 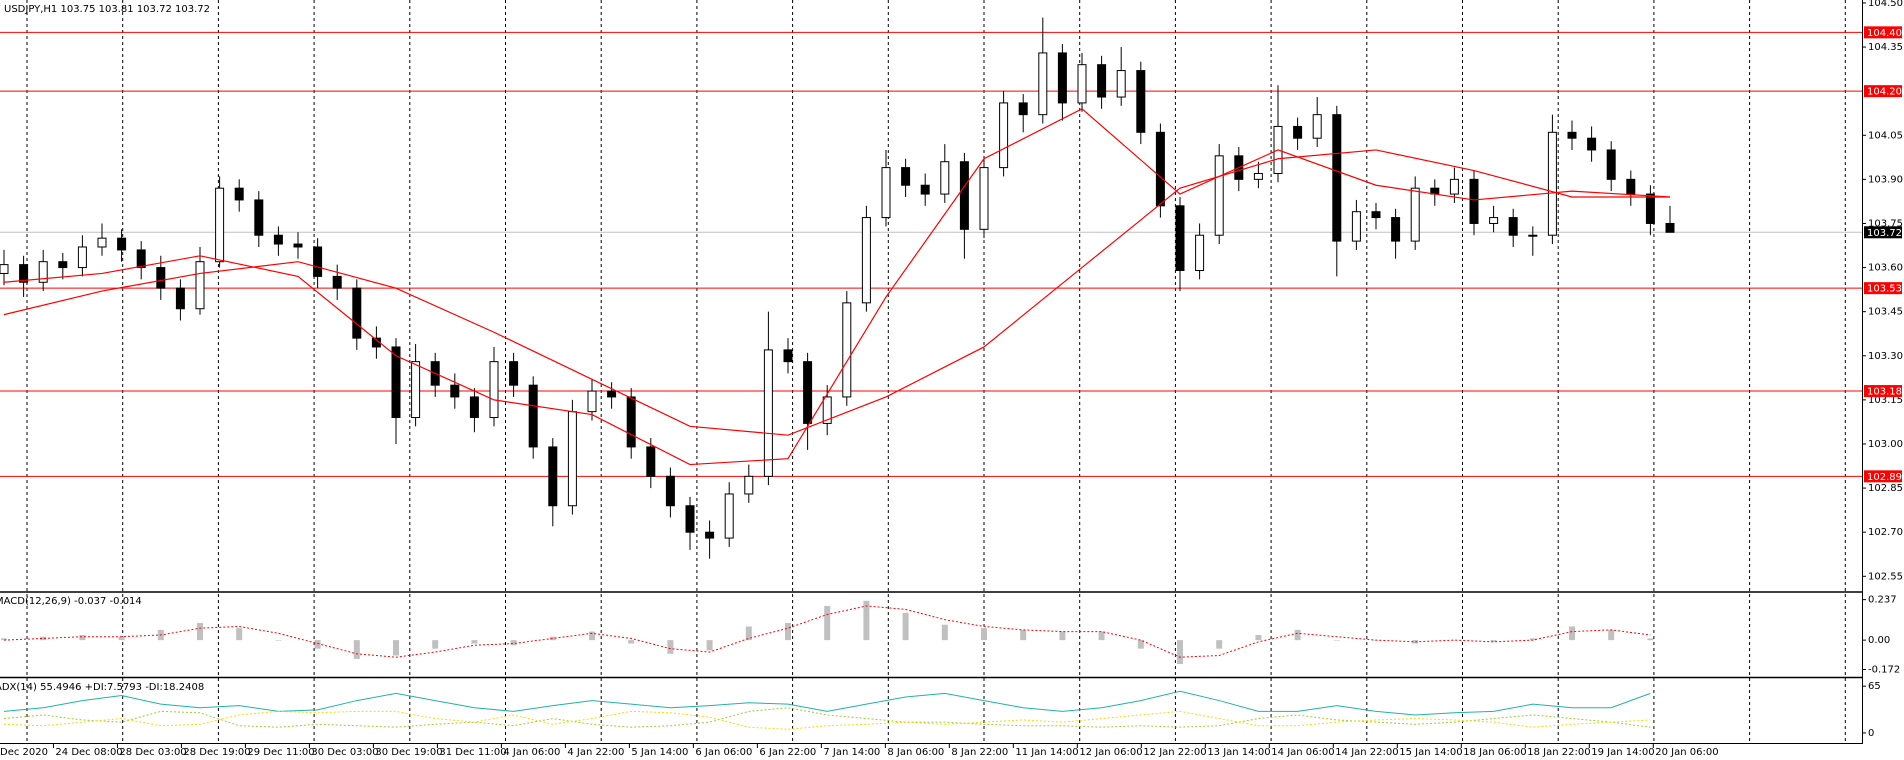 I want to click on x-tick-label: 12 Jan 22:00, so click(x=1174, y=752).